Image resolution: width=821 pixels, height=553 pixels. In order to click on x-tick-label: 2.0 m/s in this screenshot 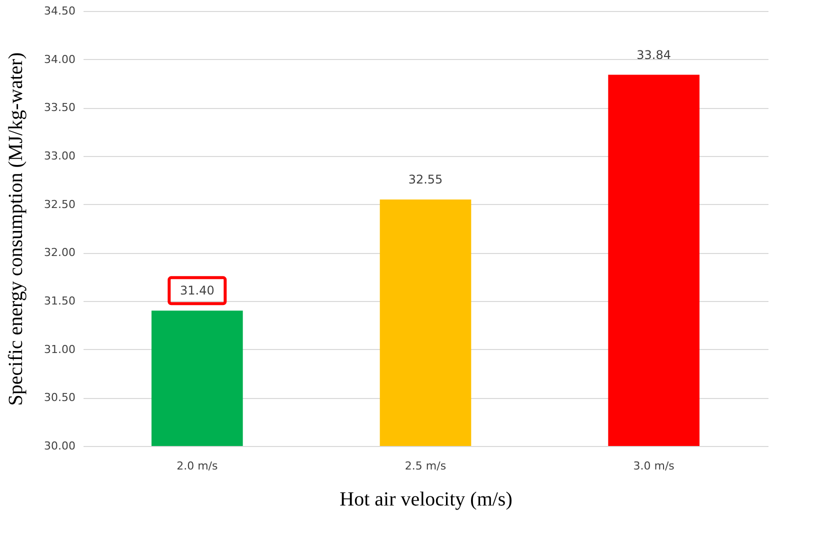, I will do `click(197, 466)`.